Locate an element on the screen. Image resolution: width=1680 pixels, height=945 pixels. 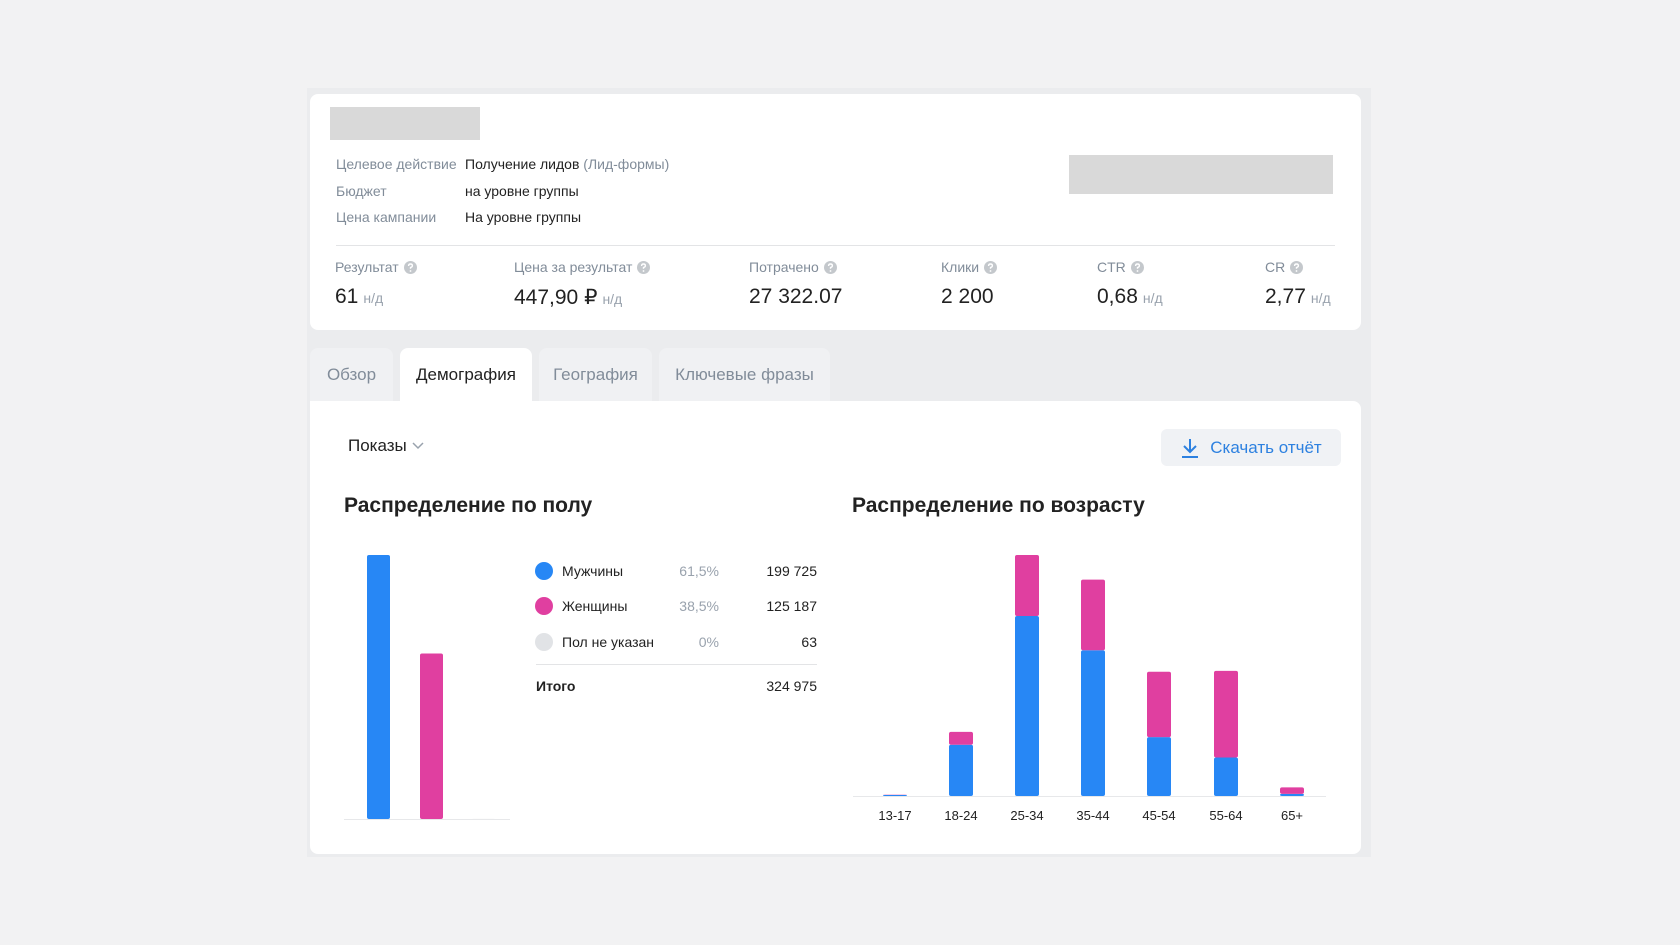
metric-value: 447,90 ₽ н/д is located at coordinates (568, 297).